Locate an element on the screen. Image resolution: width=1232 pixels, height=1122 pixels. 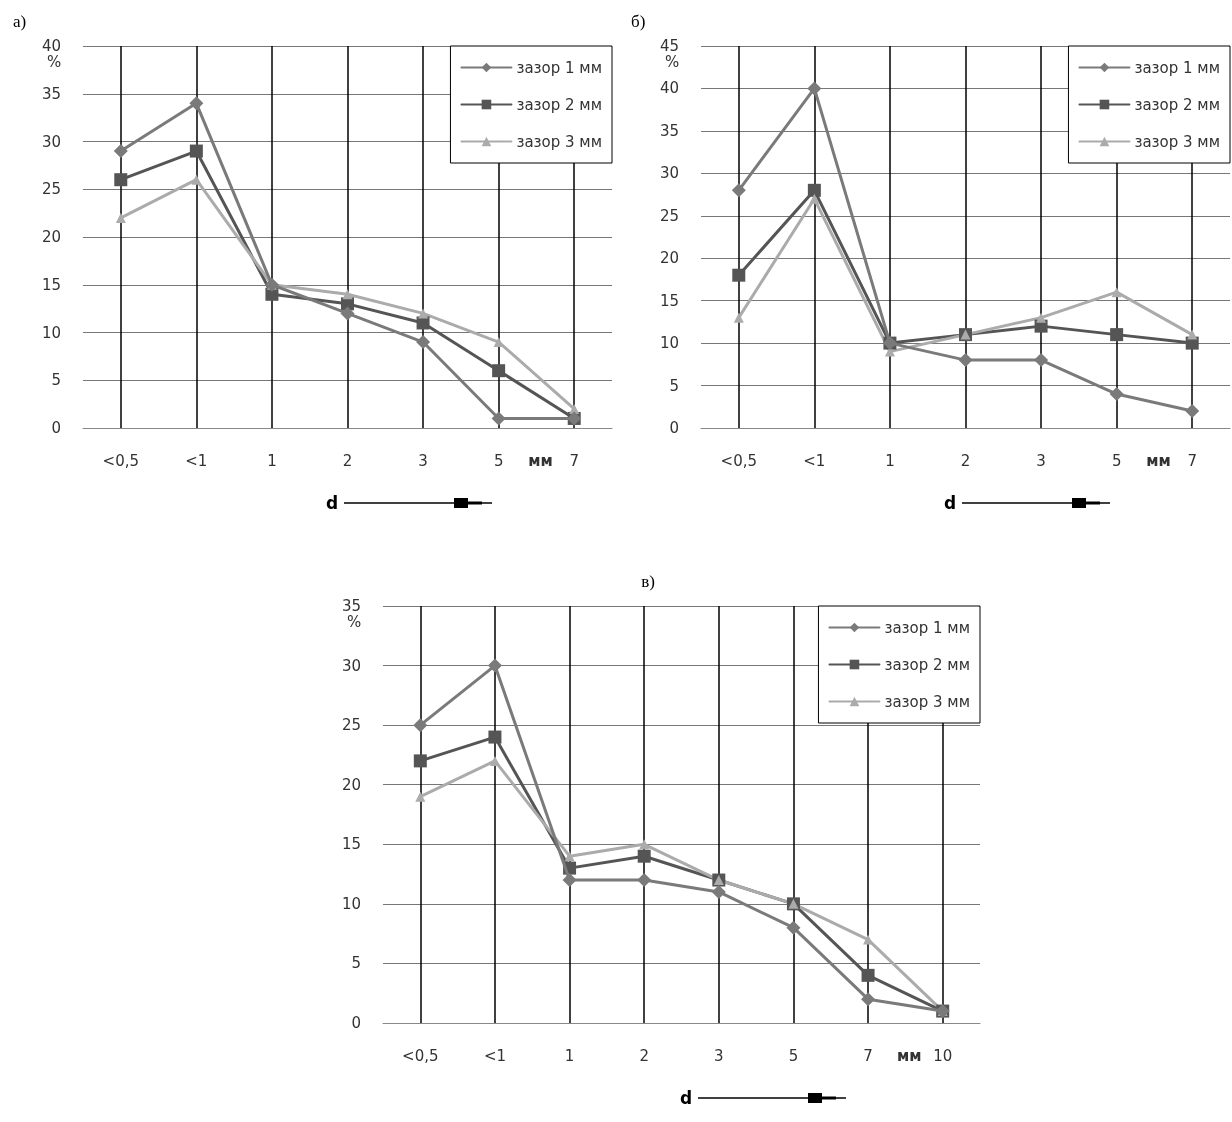
chart-title: в) is located at coordinates (648, 581).